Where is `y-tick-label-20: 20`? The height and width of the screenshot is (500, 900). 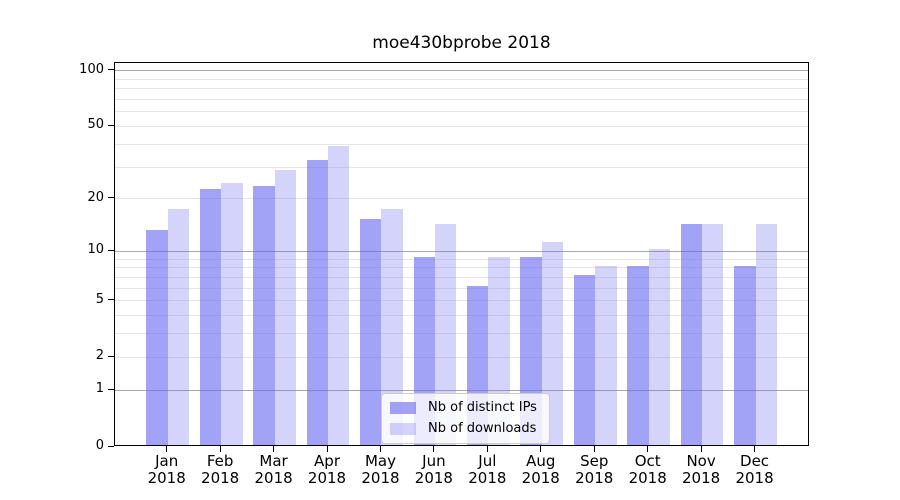
y-tick-label-20: 20 is located at coordinates (95, 197).